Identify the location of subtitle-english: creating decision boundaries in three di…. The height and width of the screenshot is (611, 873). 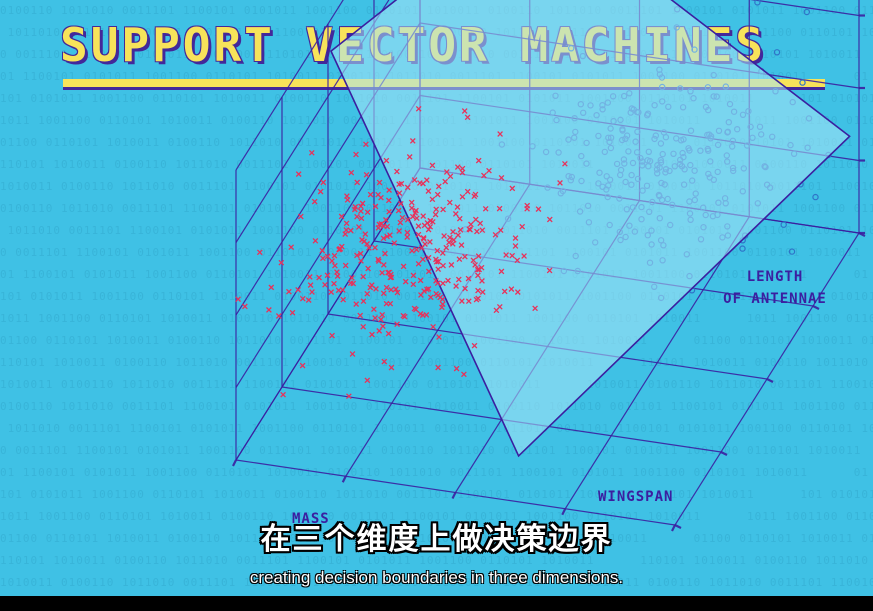
(436, 577).